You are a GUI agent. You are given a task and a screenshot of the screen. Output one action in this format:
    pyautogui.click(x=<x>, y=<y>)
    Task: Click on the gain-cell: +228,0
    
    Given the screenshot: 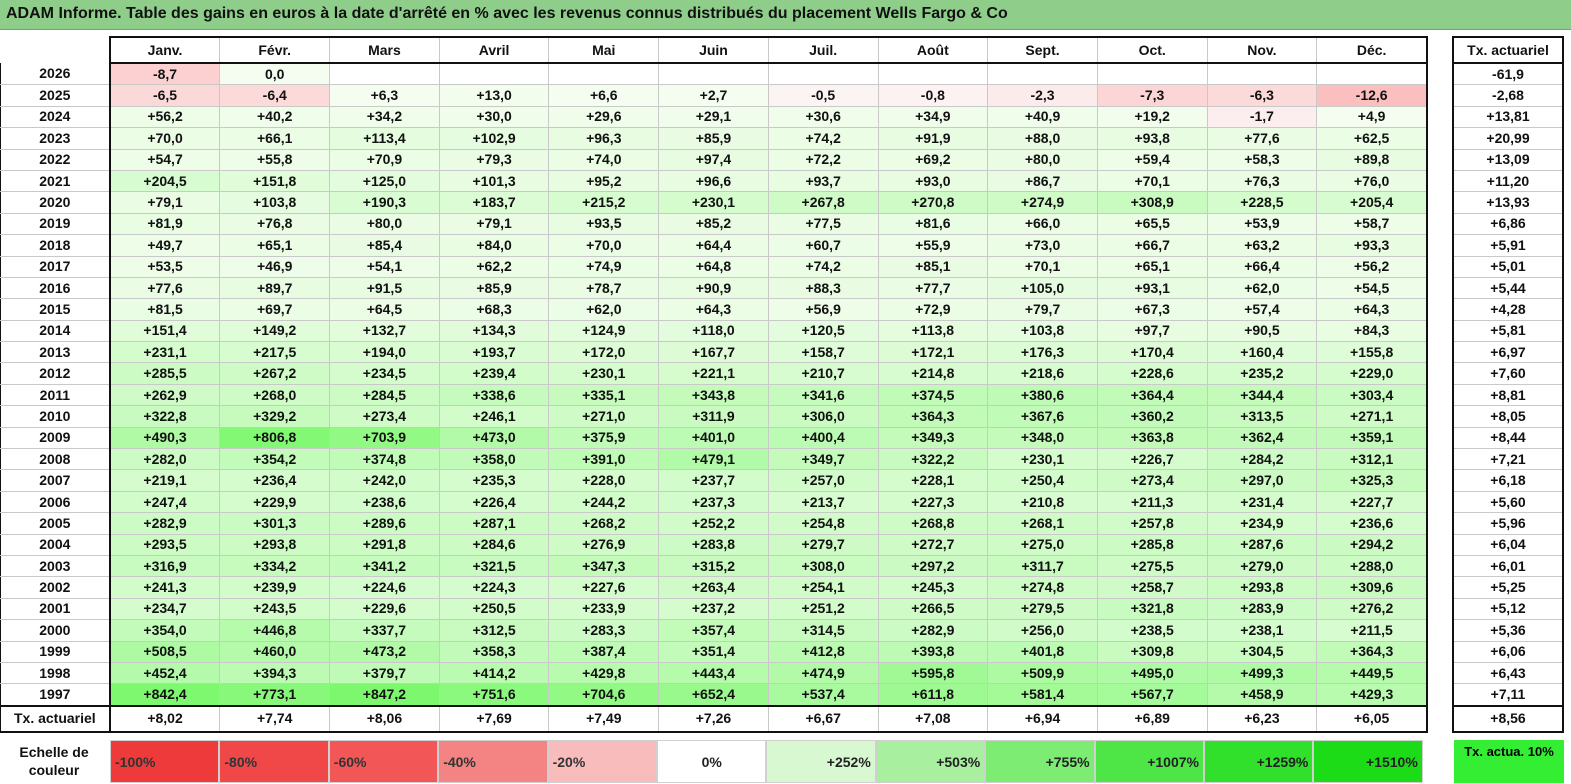 What is the action you would take?
    pyautogui.click(x=604, y=480)
    